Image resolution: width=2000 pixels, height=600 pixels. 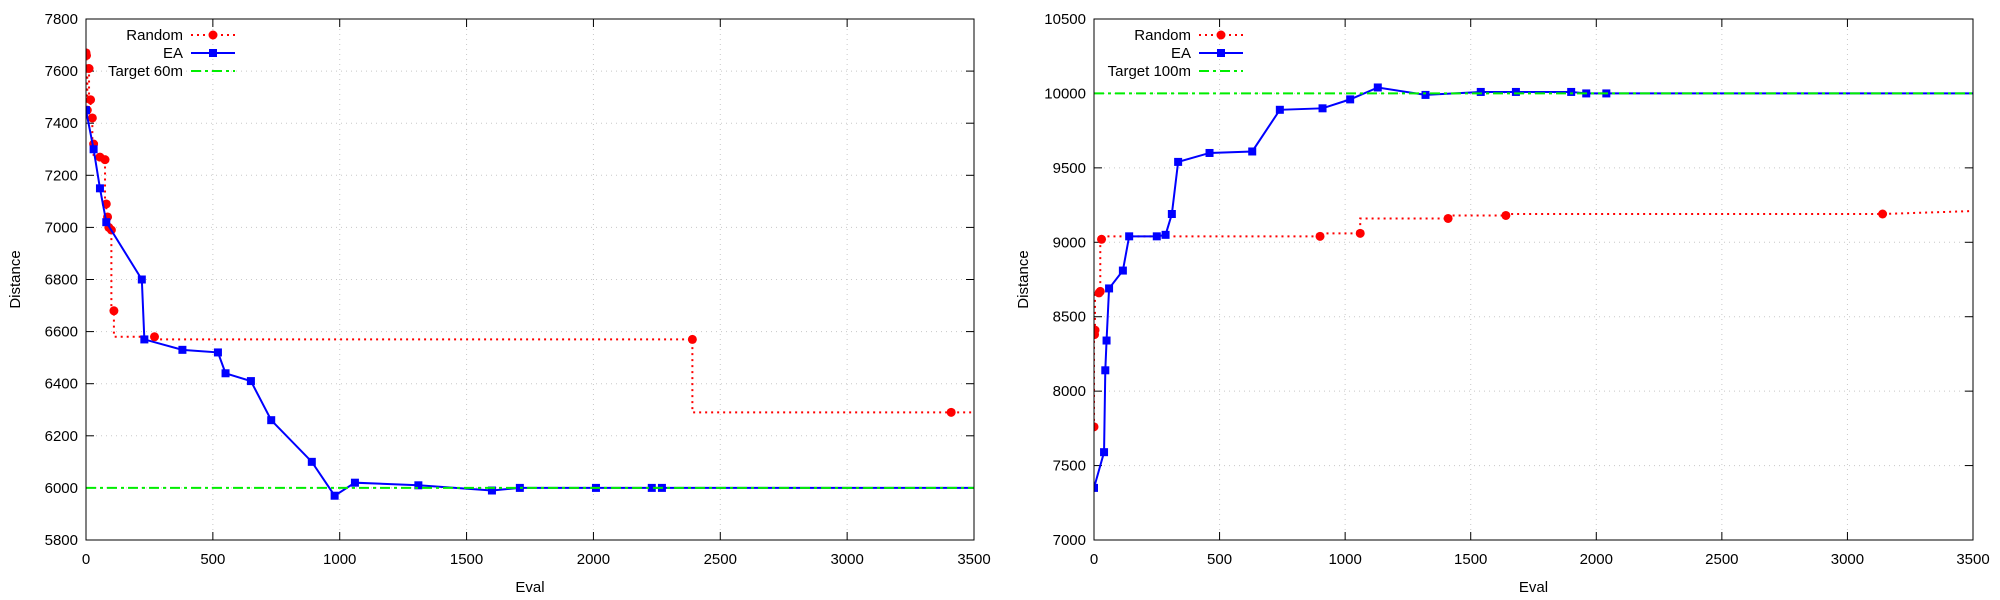 I want to click on y-tick-label: 7500, so click(x=1069, y=466).